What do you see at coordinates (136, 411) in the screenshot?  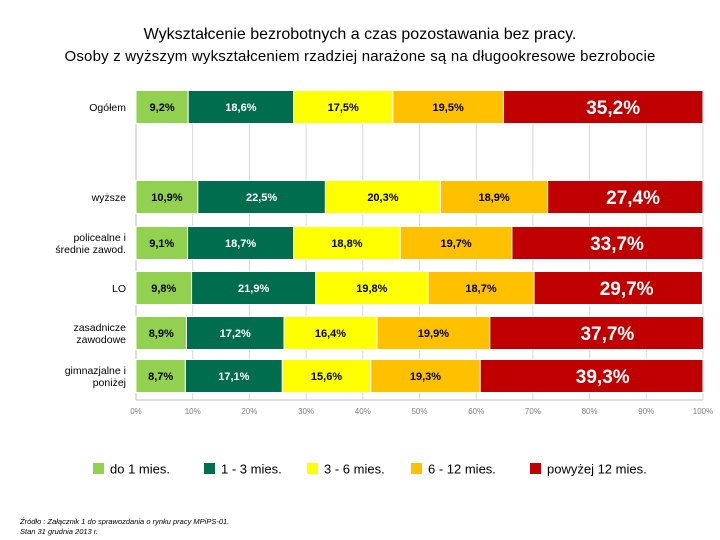 I see `x-tick-label: 0%` at bounding box center [136, 411].